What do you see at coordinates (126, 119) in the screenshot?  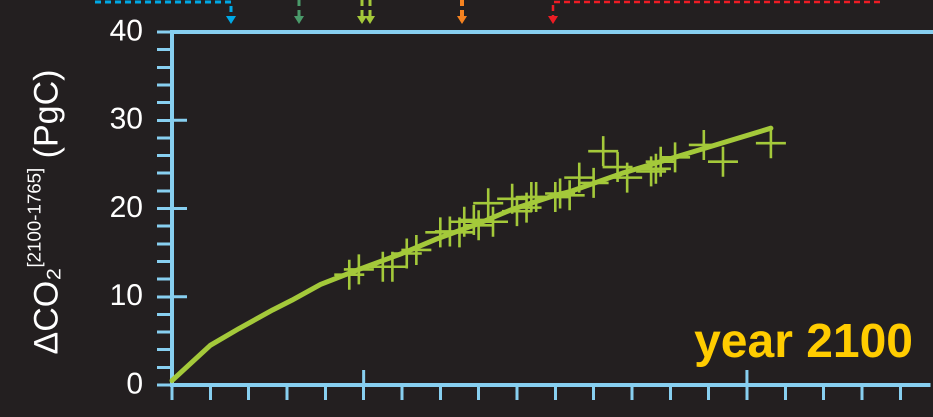 I see `y-tick-label: 30` at bounding box center [126, 119].